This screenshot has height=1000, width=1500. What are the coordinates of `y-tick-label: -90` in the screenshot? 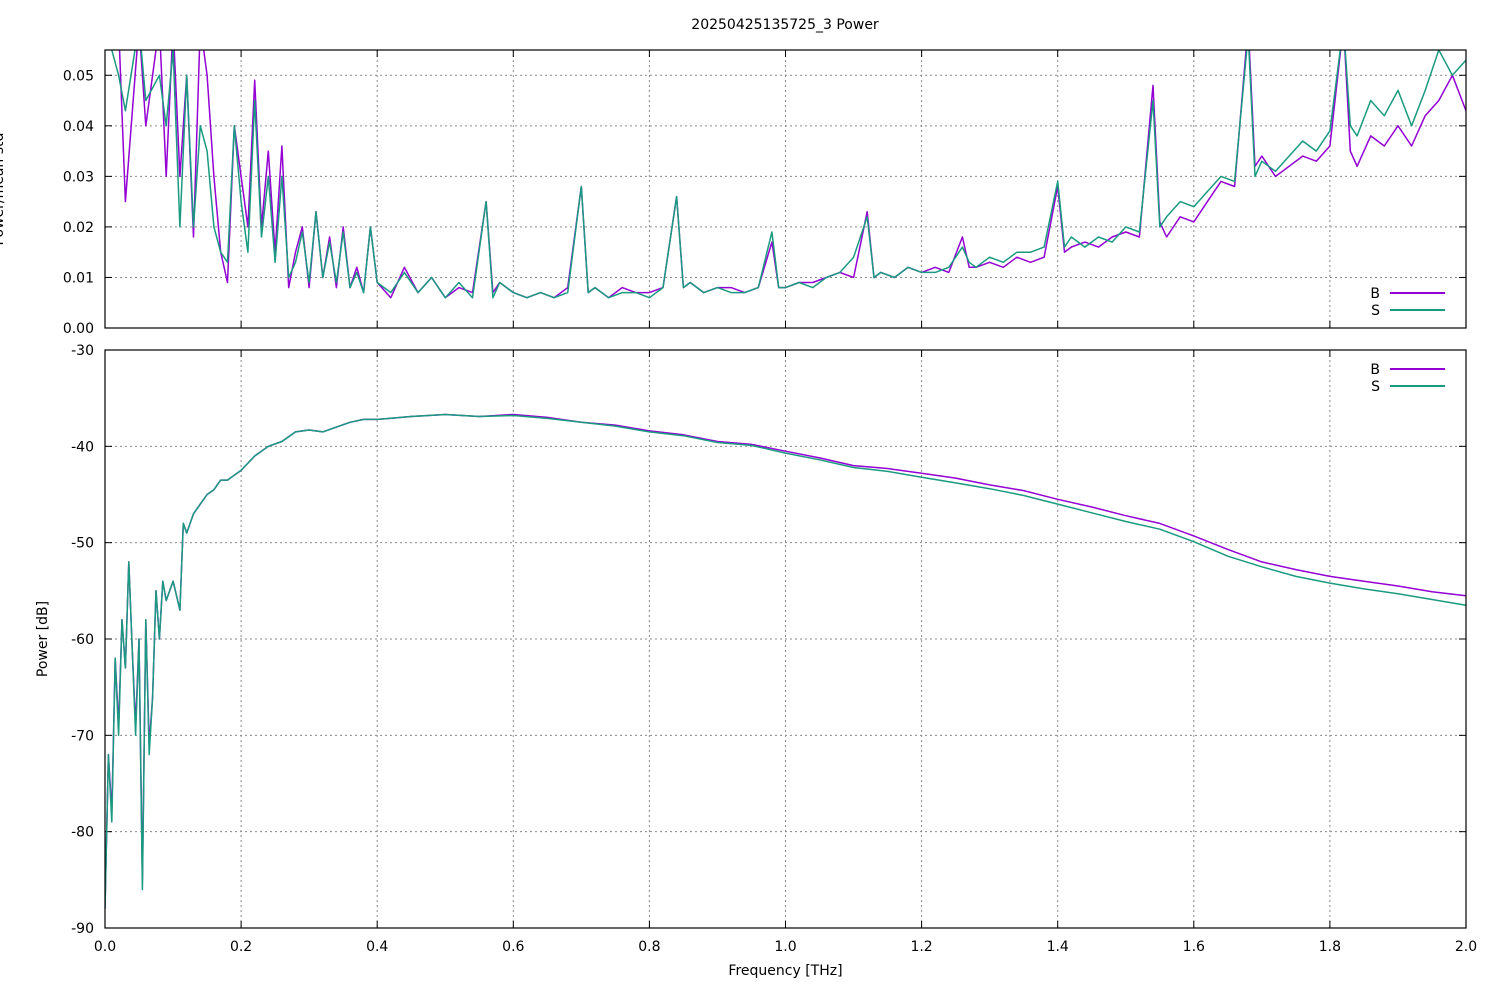 It's located at (82, 929).